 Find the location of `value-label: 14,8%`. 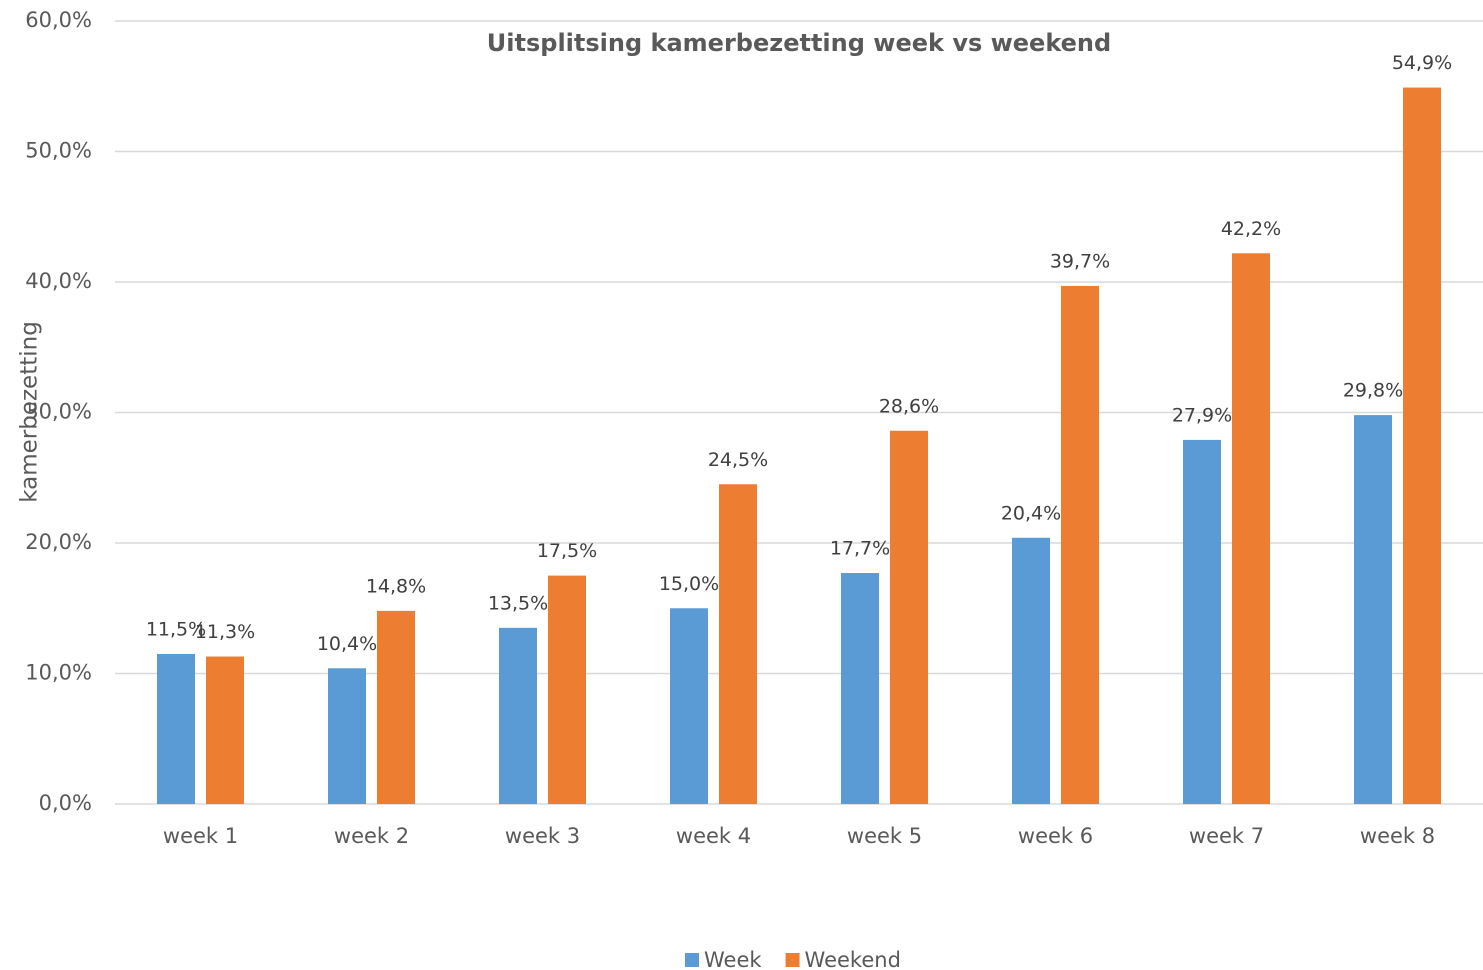

value-label: 14,8% is located at coordinates (396, 586).